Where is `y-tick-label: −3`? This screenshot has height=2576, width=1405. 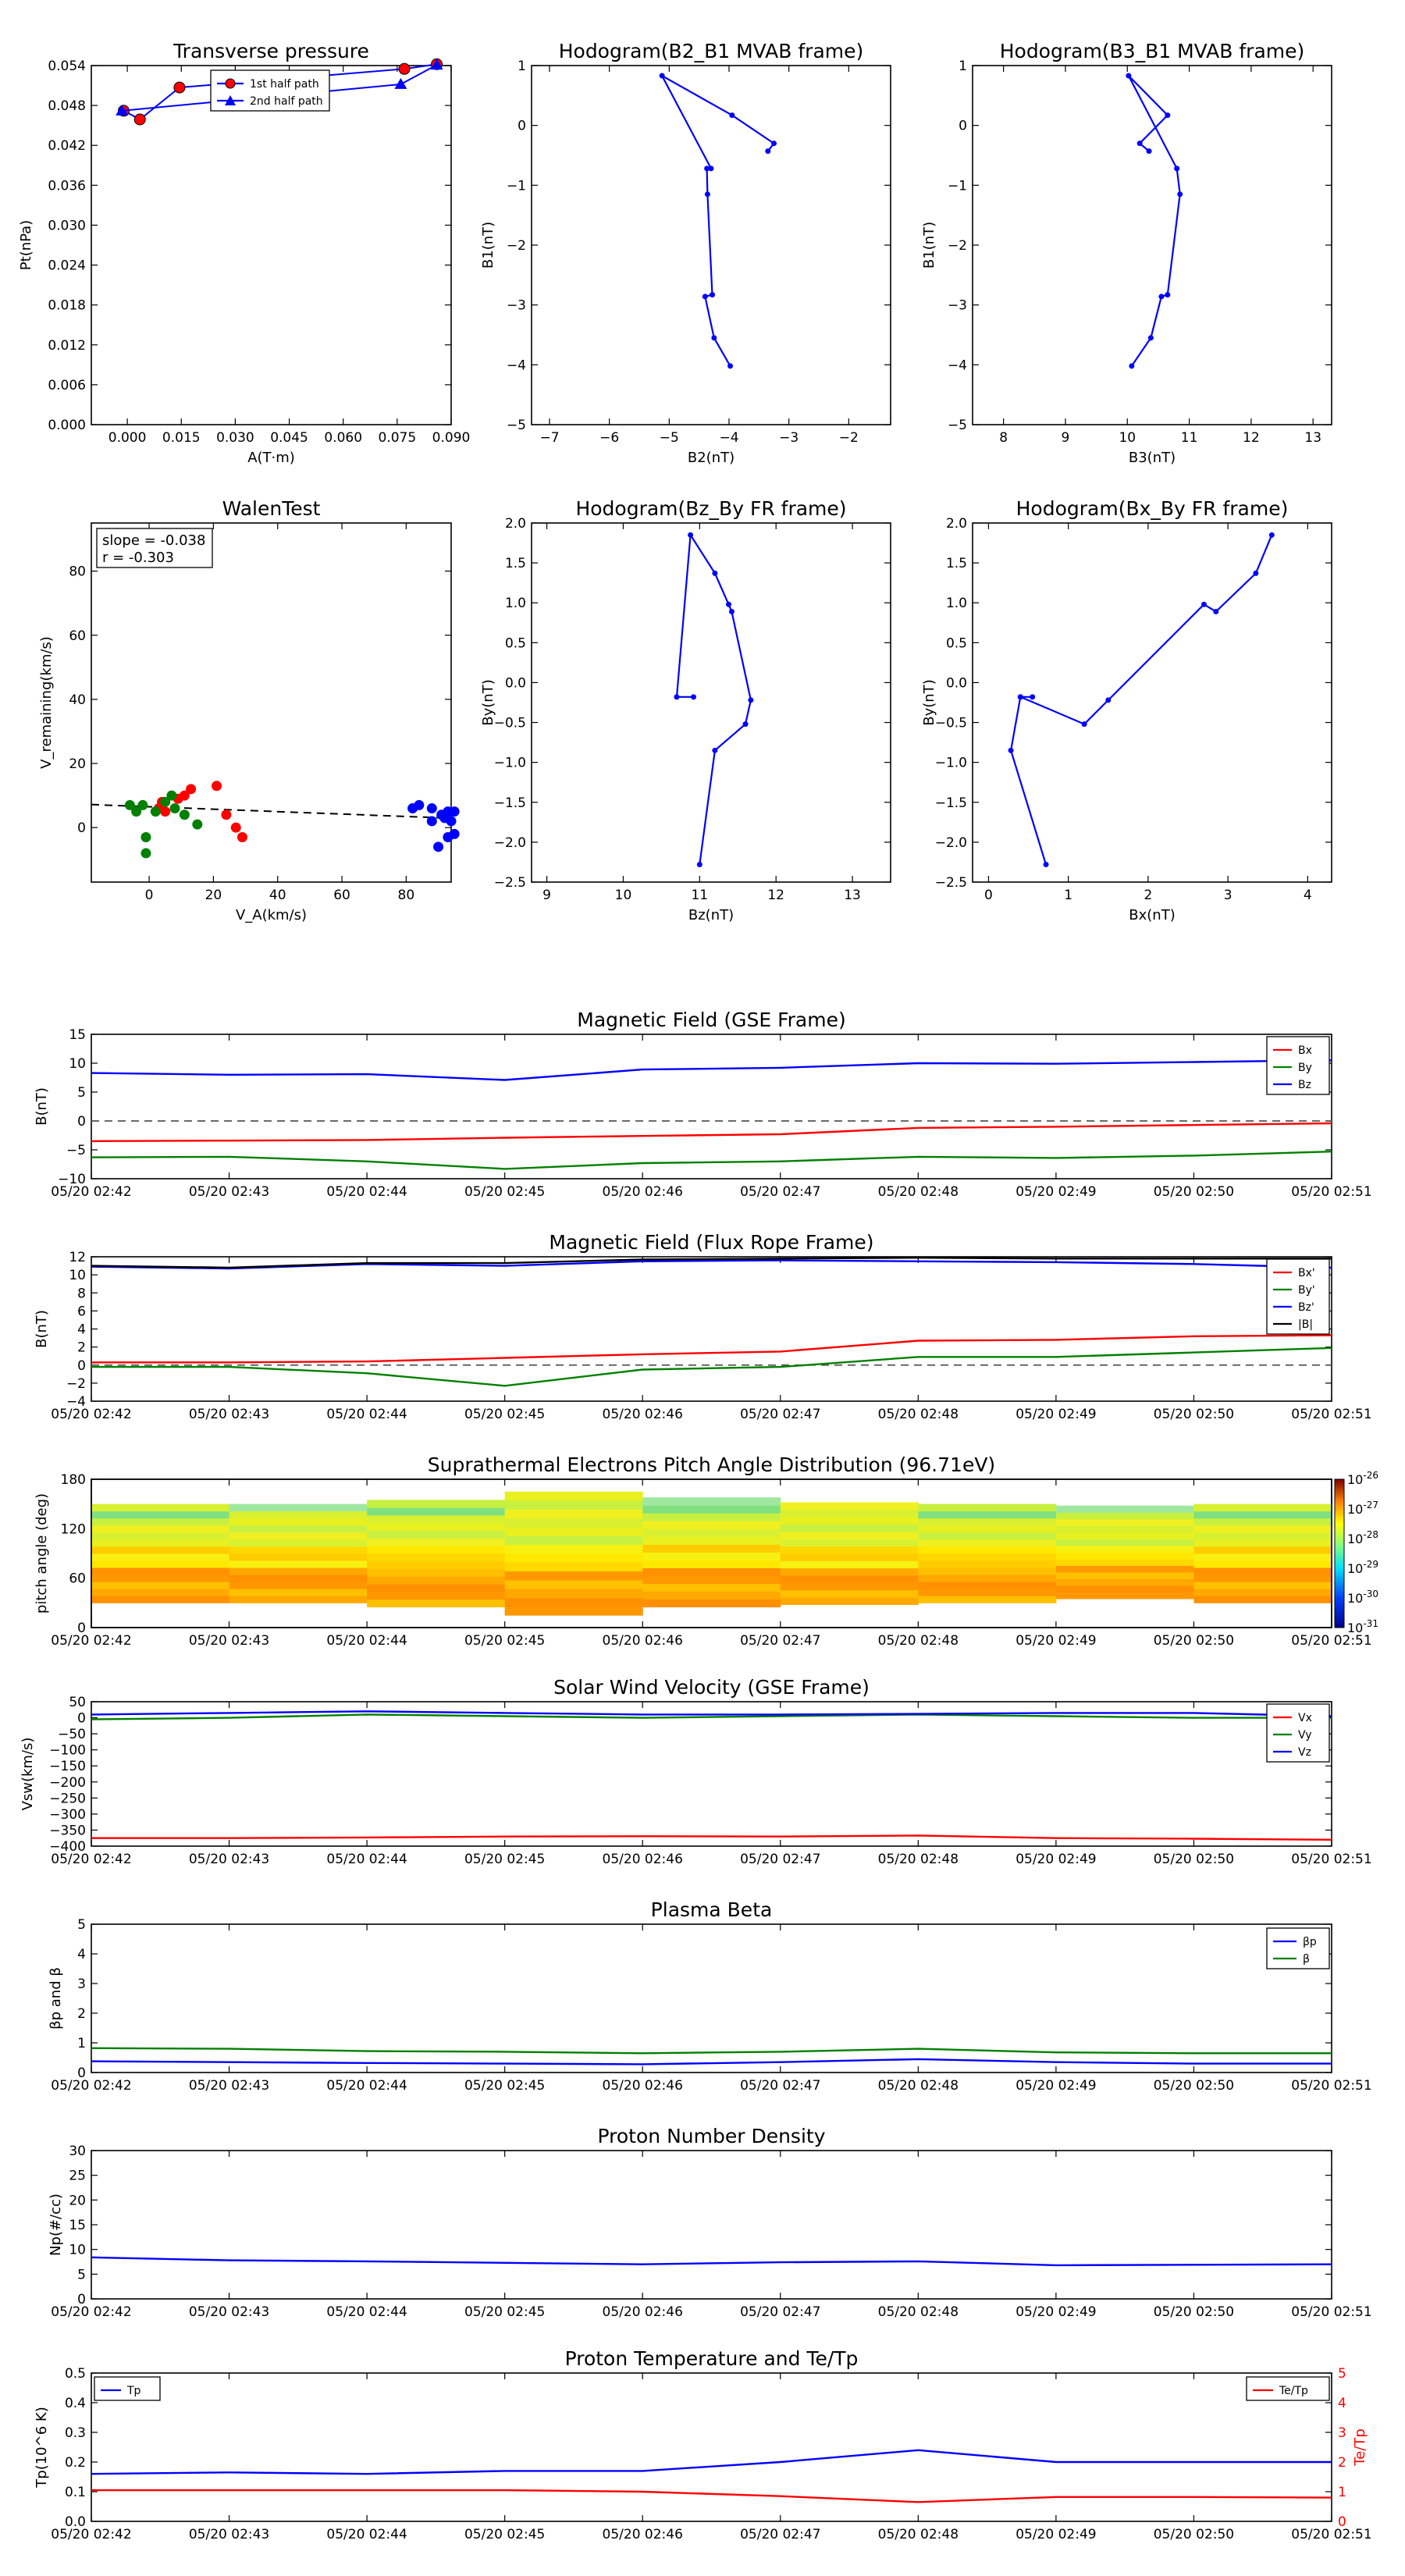 y-tick-label: −3 is located at coordinates (516, 306).